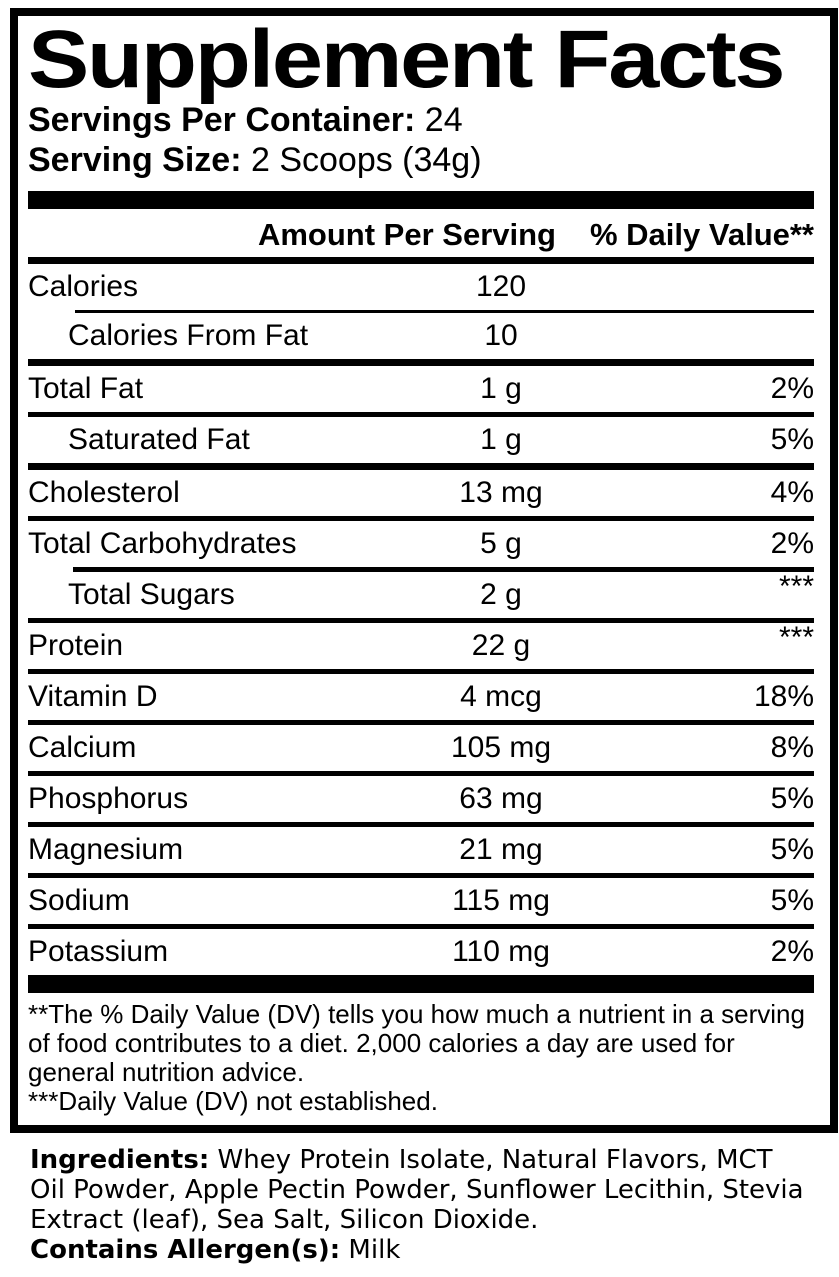 This screenshot has height=1277, width=839. Describe the element at coordinates (421, 493) in the screenshot. I see `nutrient-row: Cholesterol 13 mg 4%` at that location.